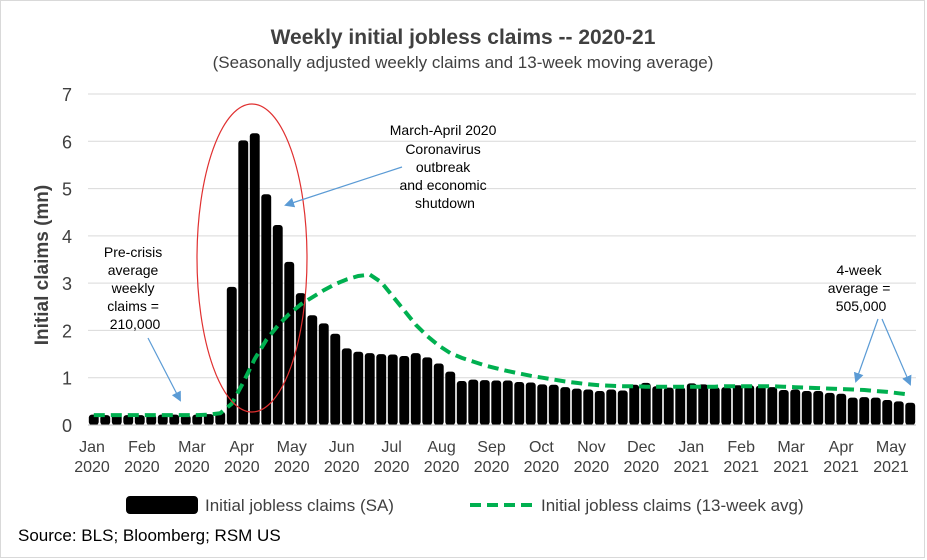 This screenshot has height=560, width=927. Describe the element at coordinates (591, 447) in the screenshot. I see `x-tick-label: Nov` at that location.